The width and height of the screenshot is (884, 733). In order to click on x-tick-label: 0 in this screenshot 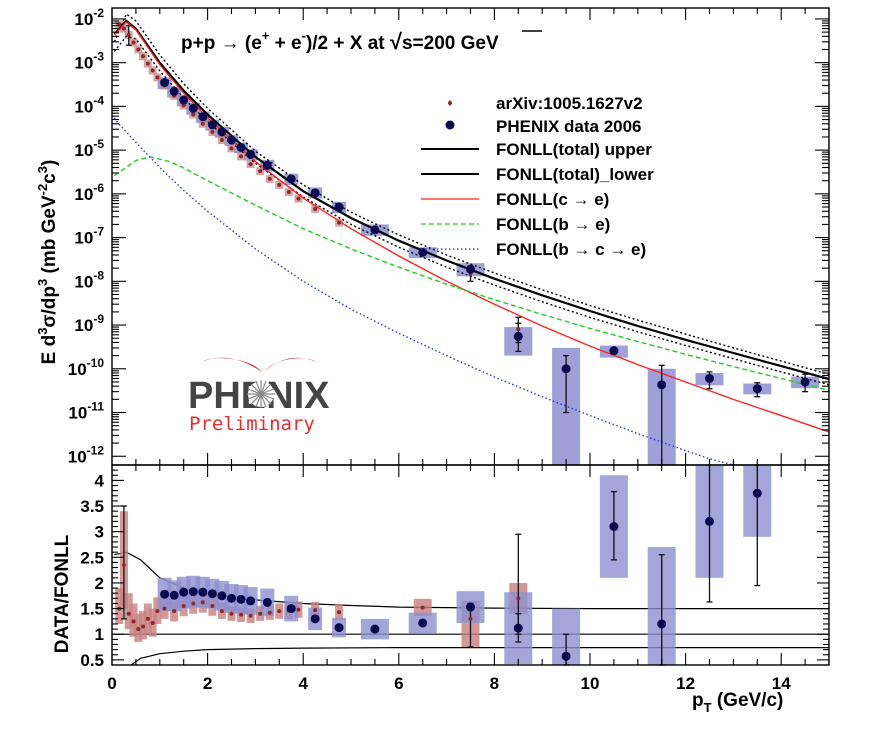, I will do `click(111, 683)`.